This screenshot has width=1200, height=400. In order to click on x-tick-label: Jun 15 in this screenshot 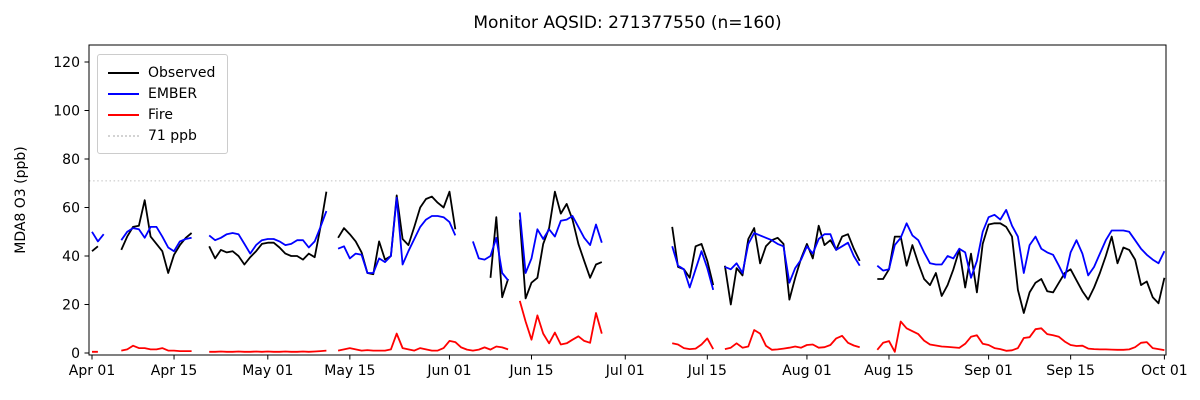, I will do `click(530, 371)`.